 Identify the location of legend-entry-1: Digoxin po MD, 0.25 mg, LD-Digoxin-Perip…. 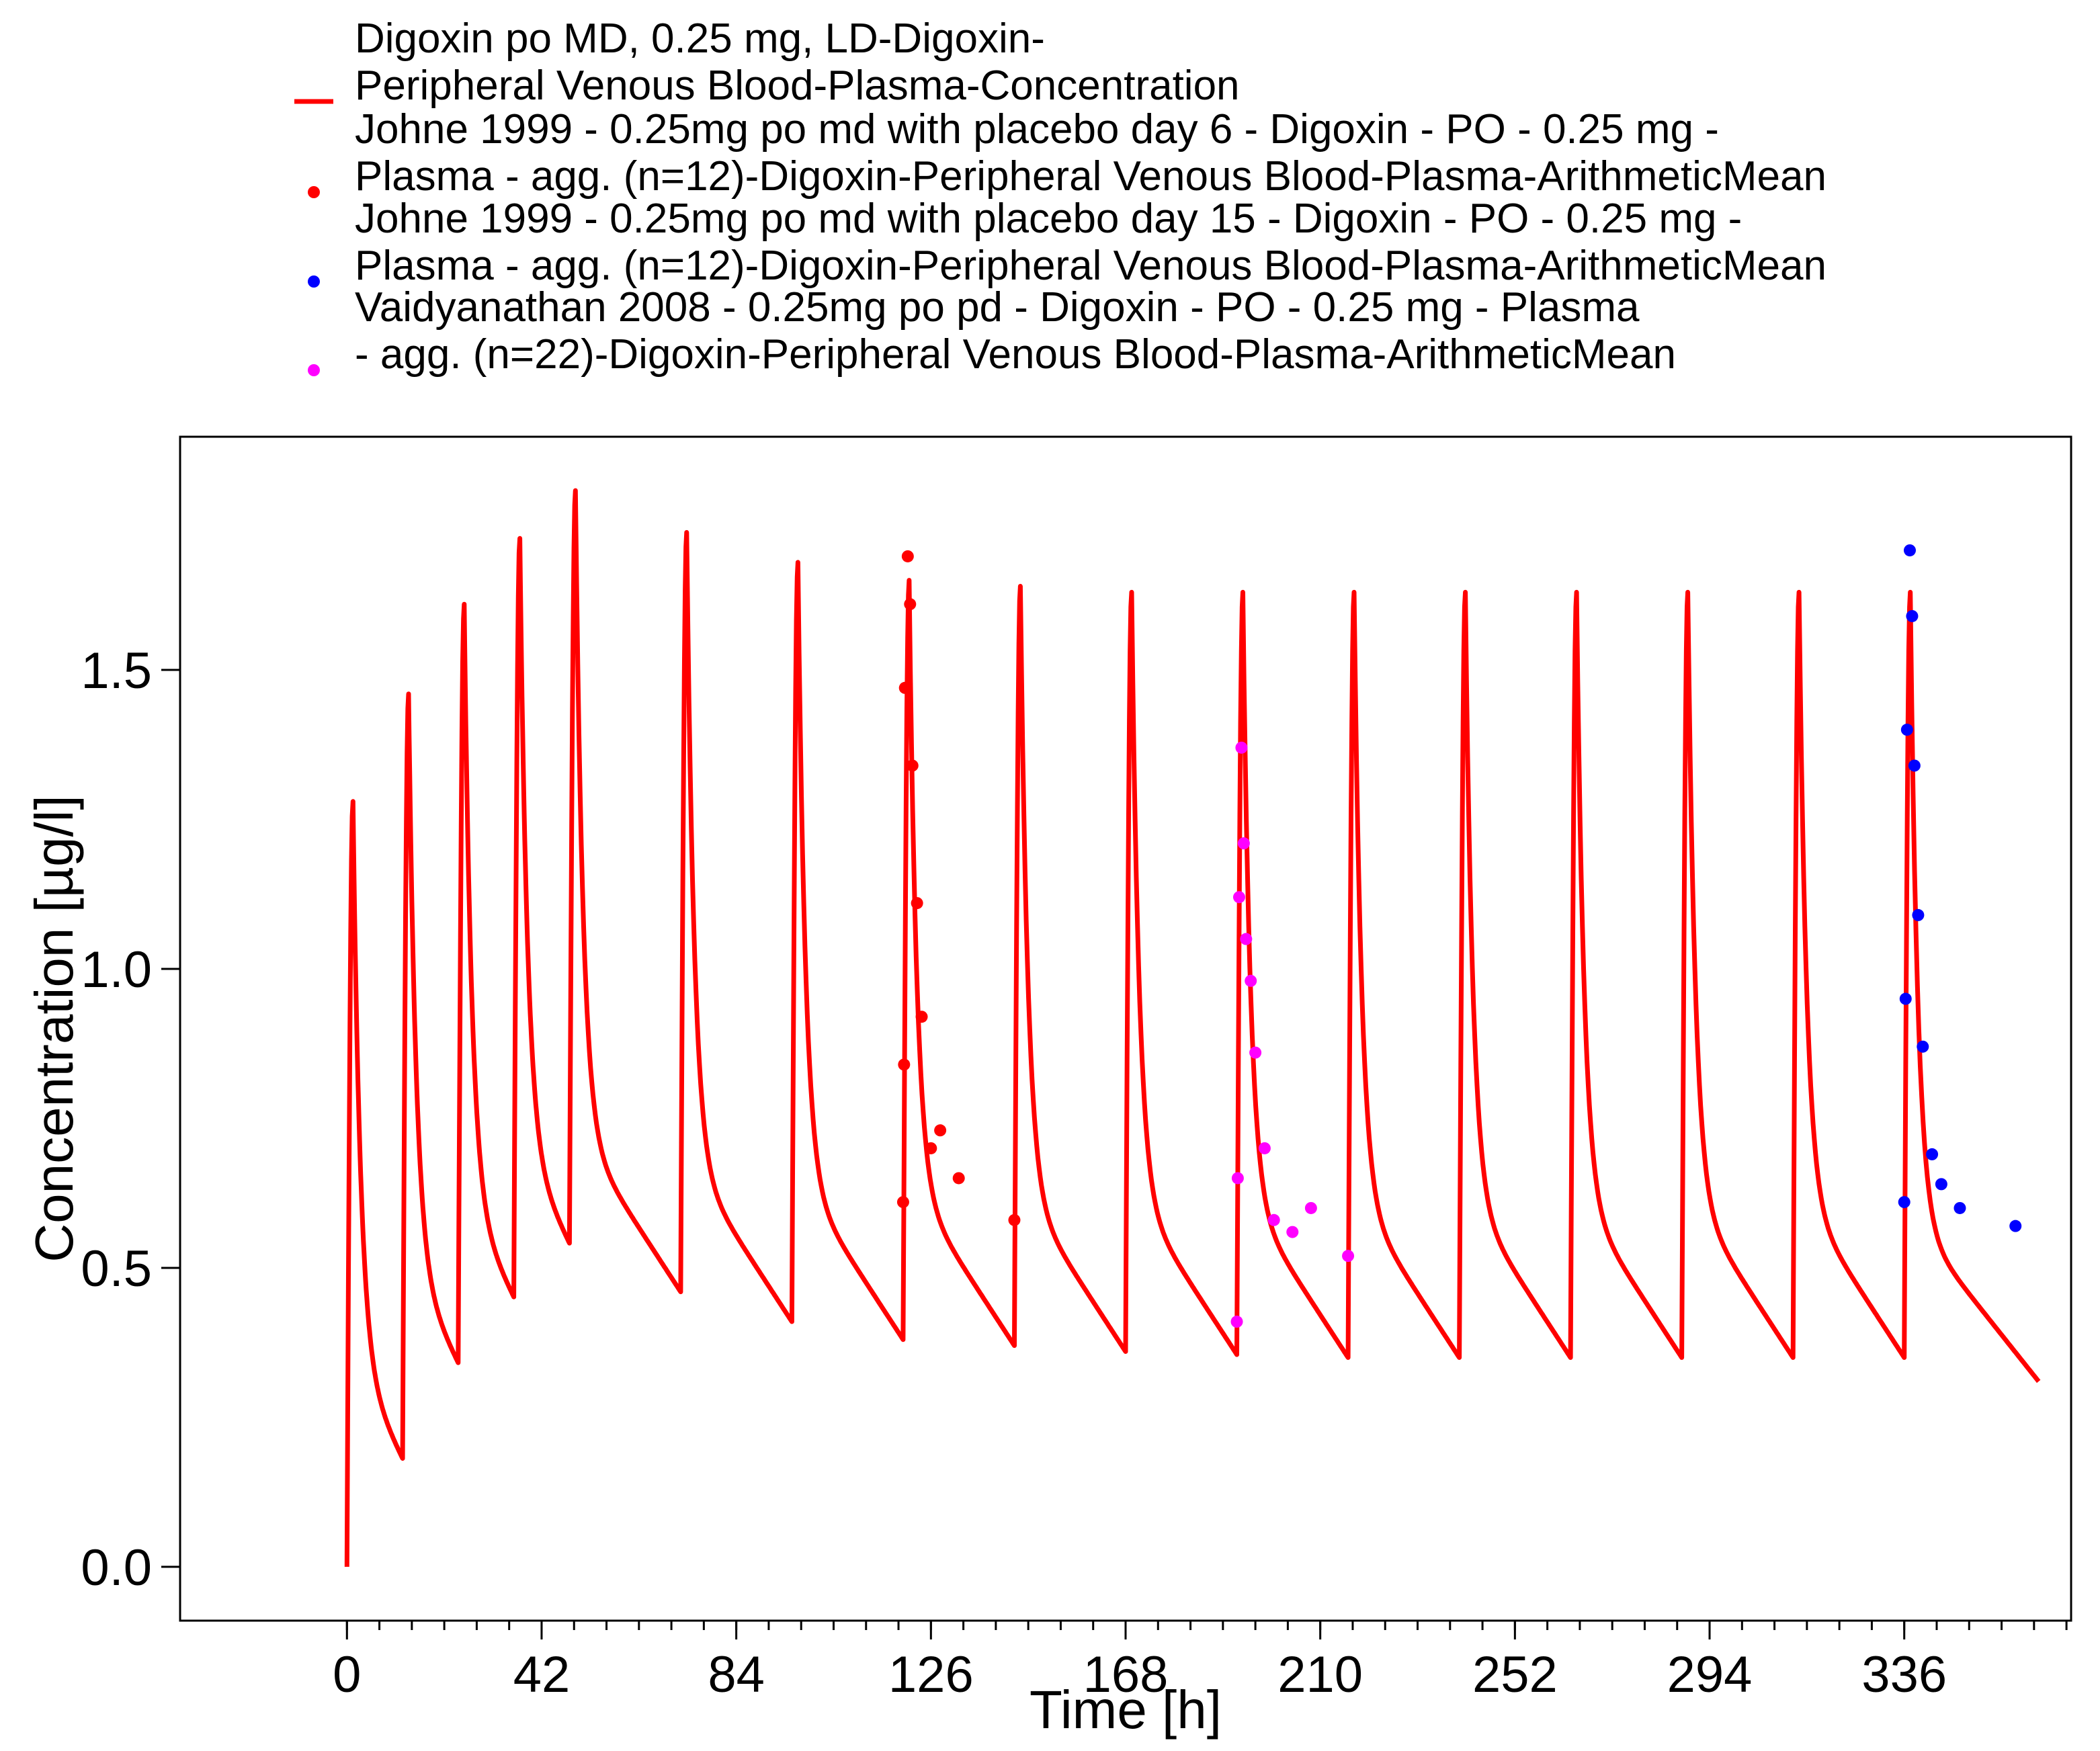
(767, 62).